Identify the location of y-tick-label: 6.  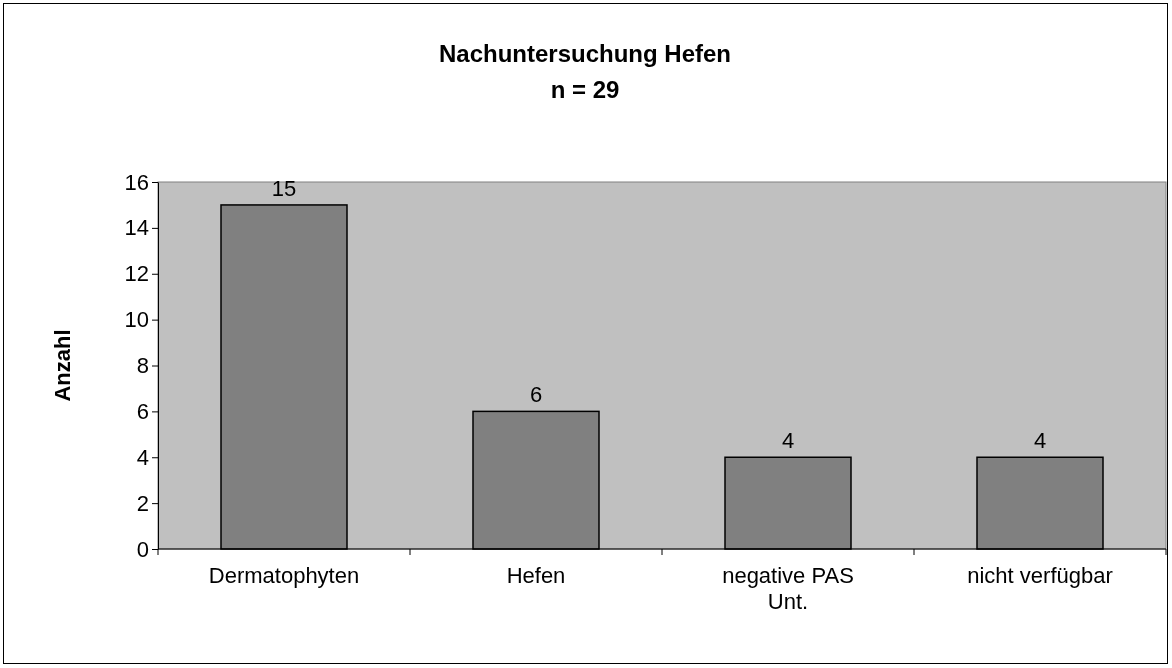
(142, 411).